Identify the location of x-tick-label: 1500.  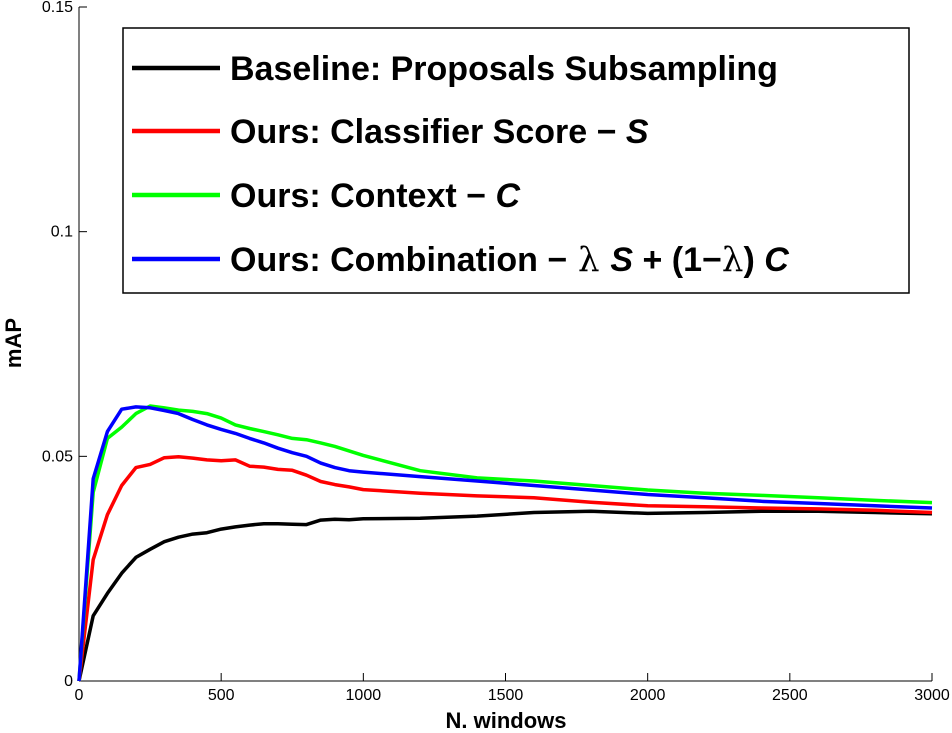
(506, 695).